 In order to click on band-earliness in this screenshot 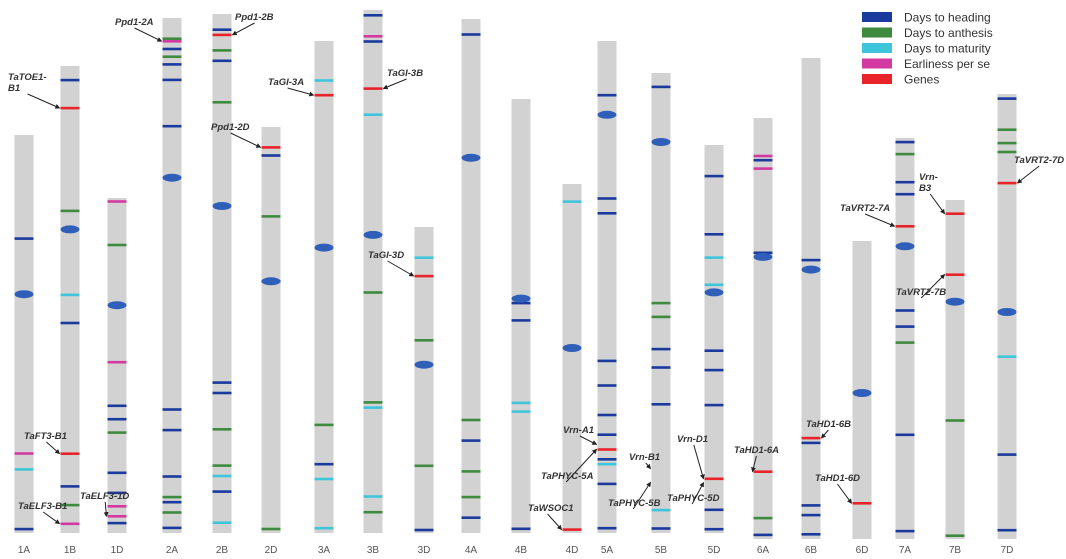, I will do `click(373, 36)`.